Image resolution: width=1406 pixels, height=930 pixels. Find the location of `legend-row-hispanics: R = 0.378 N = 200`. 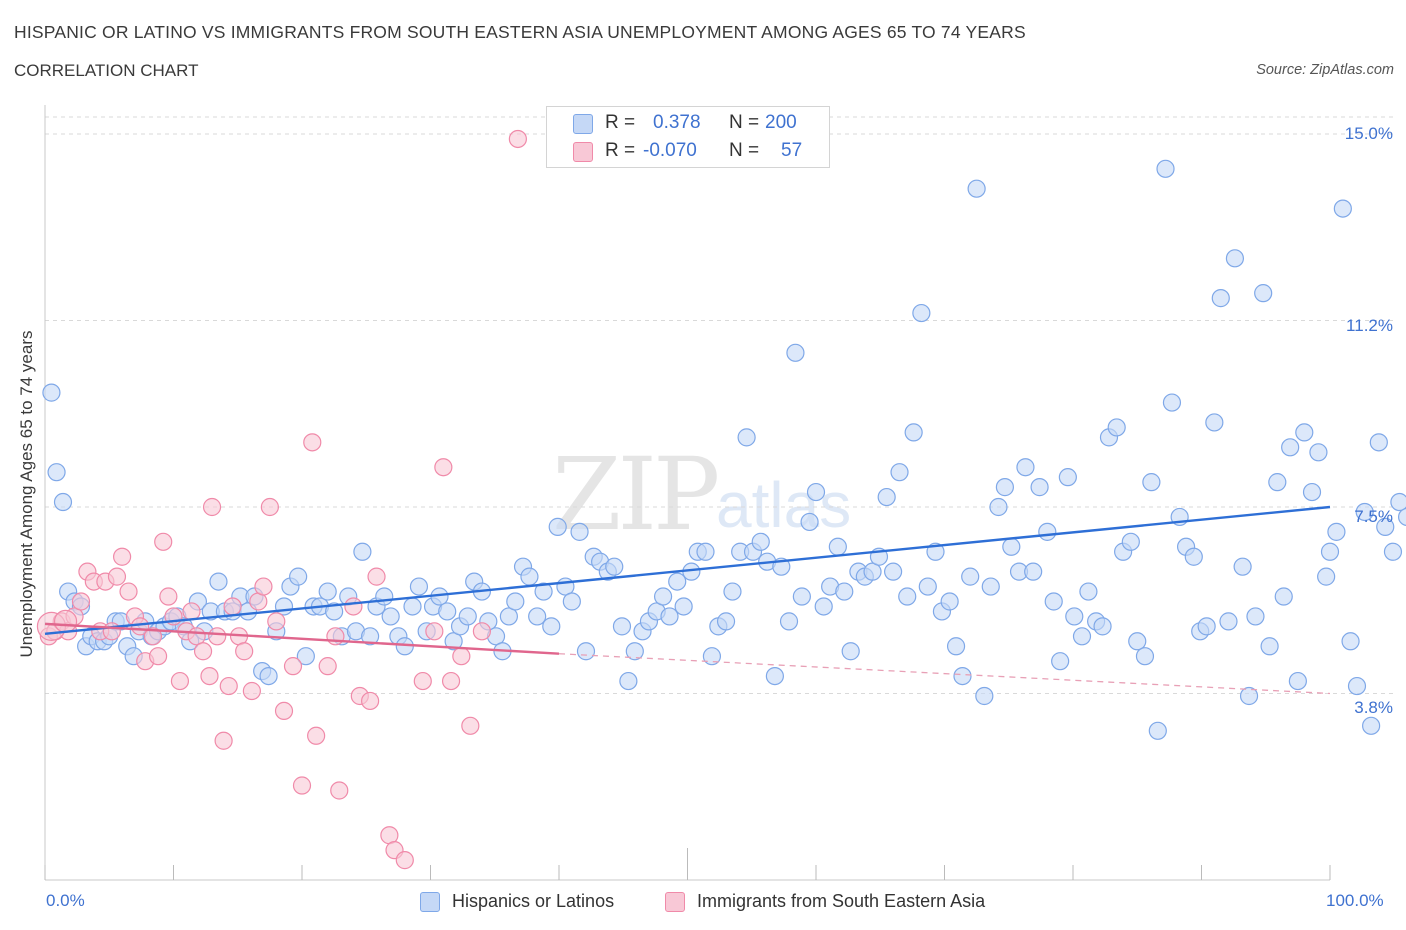

legend-row-hispanics: R = 0.378 N = 200 is located at coordinates (688, 124).